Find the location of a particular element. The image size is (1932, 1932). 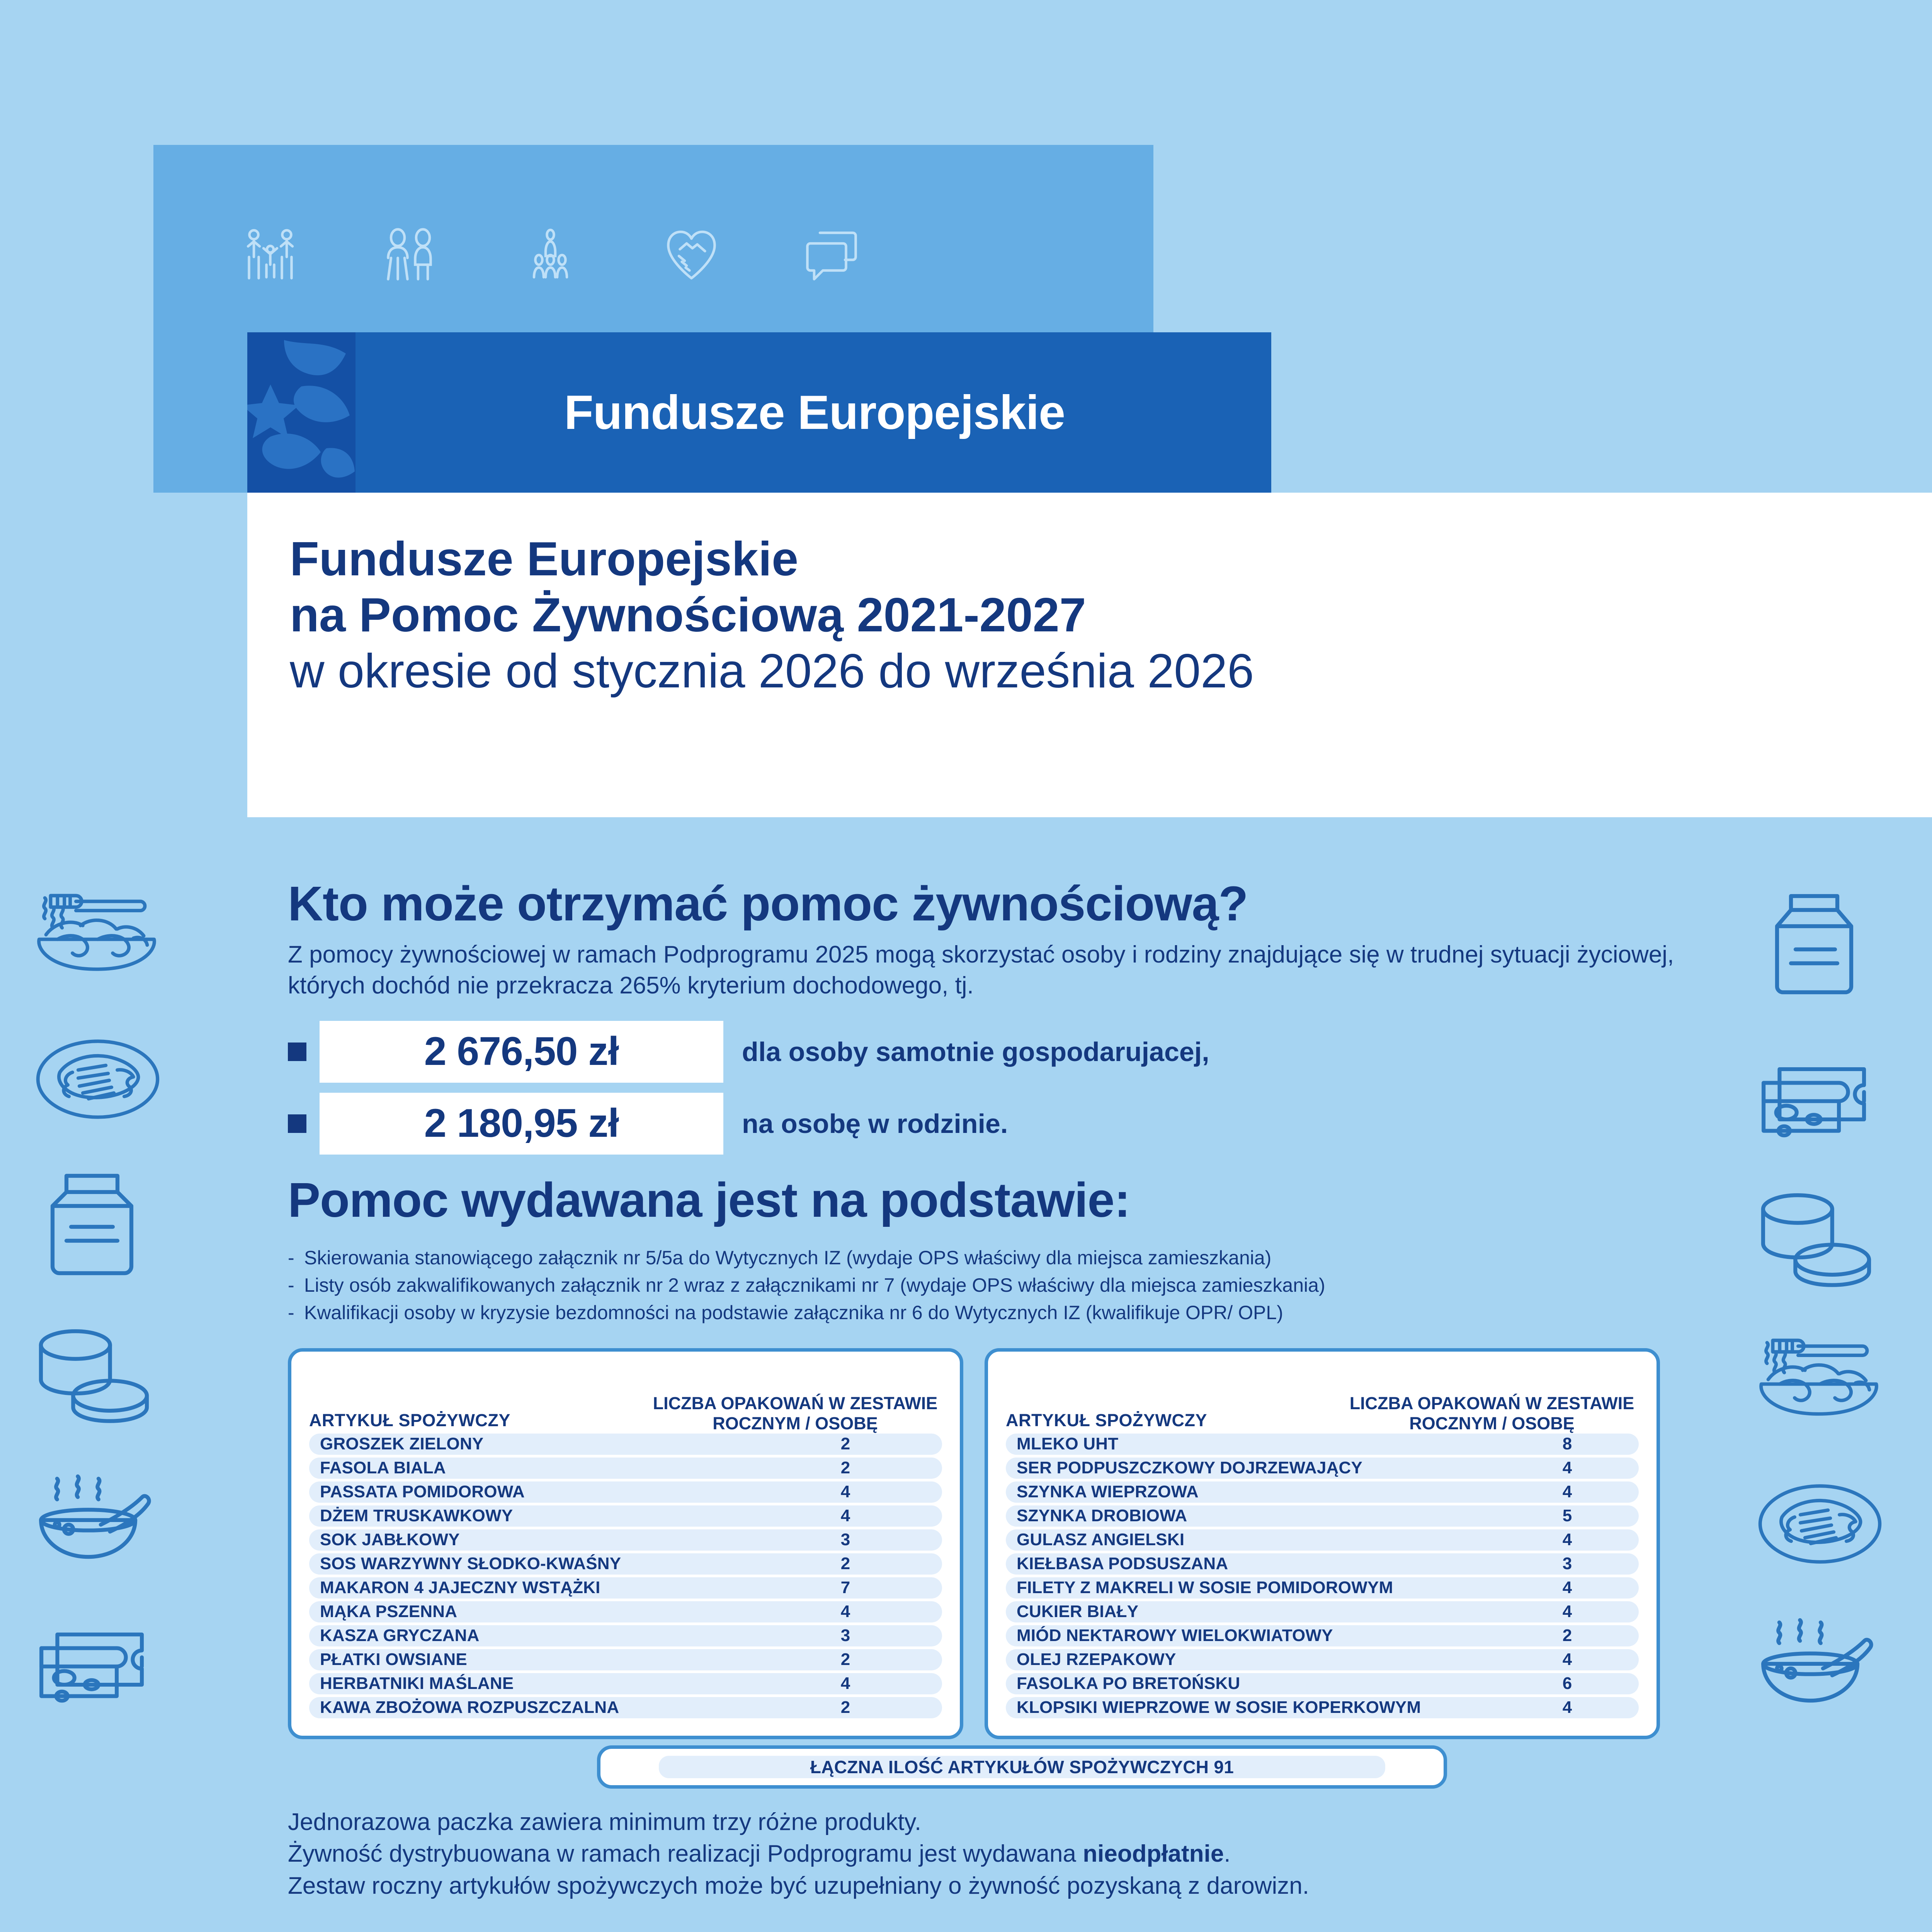

right-decorative-icon-column is located at coordinates (1820, 1299).